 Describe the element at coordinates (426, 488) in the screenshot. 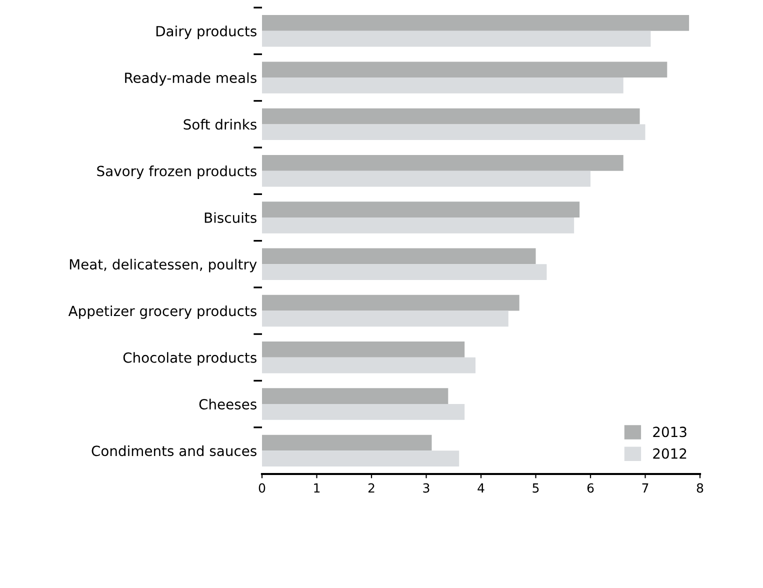

I see `x-tick-label: 3` at that location.